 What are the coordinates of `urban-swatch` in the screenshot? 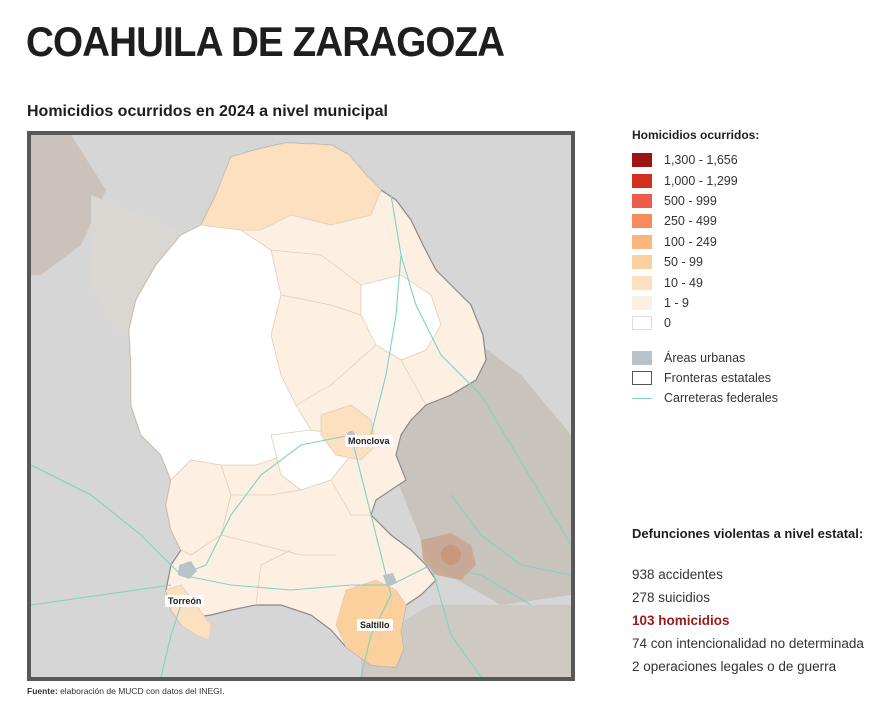 It's located at (642, 357).